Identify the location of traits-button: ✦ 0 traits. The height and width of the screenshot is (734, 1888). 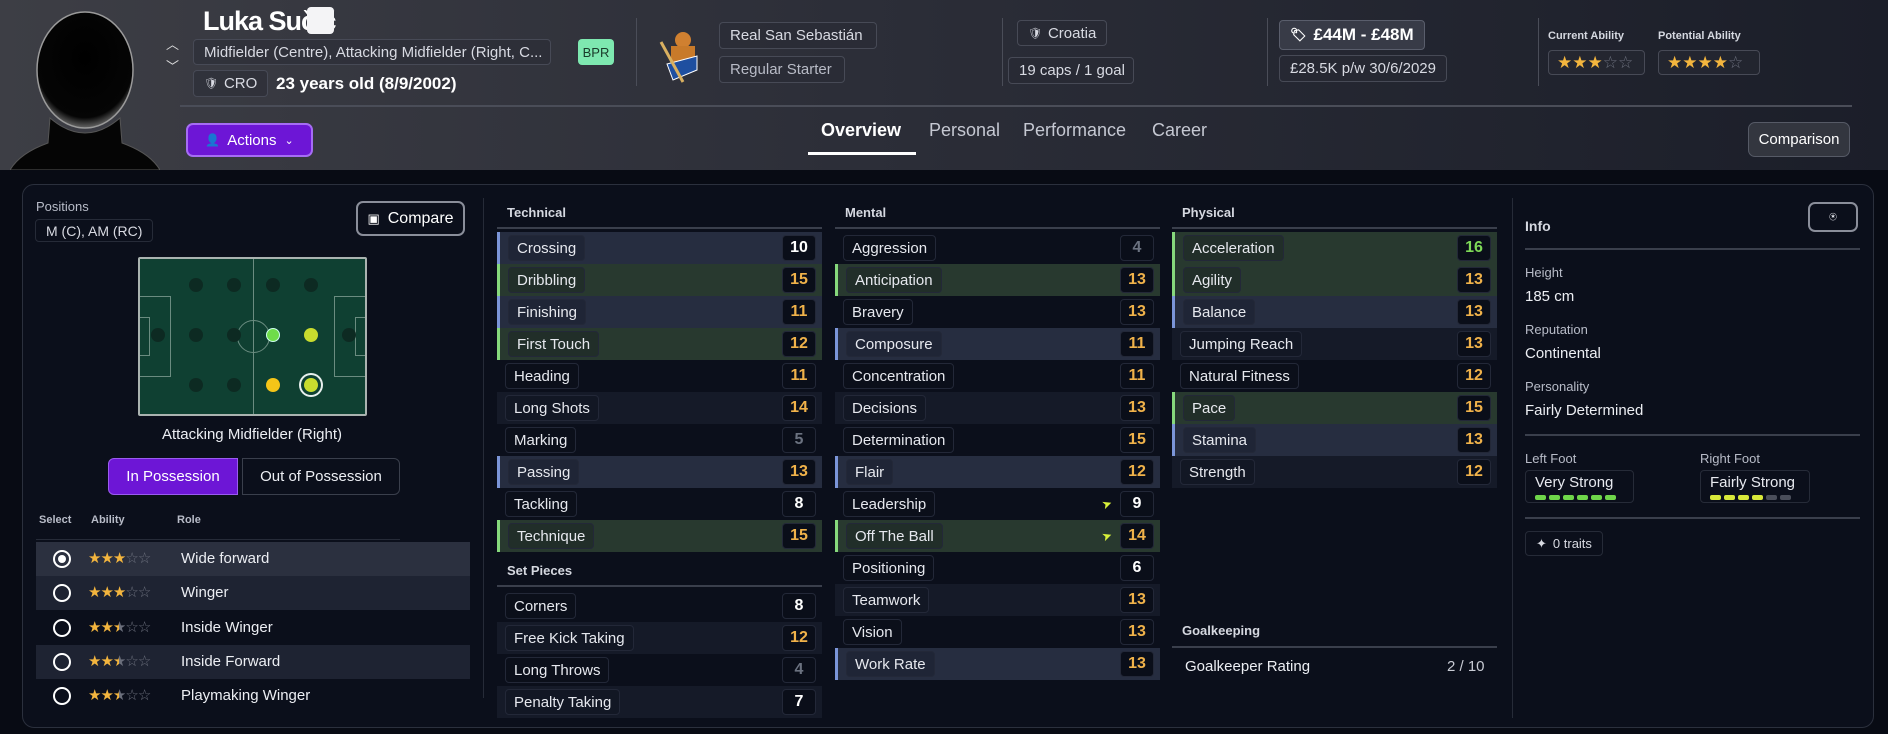
(1564, 543).